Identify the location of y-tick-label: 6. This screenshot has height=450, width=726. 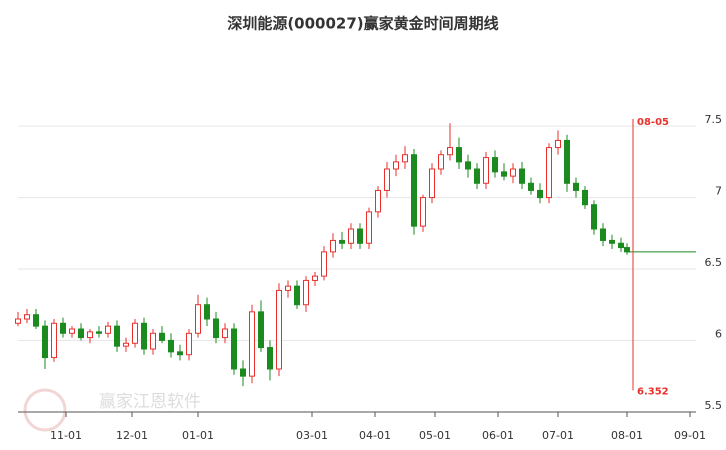
(718, 333).